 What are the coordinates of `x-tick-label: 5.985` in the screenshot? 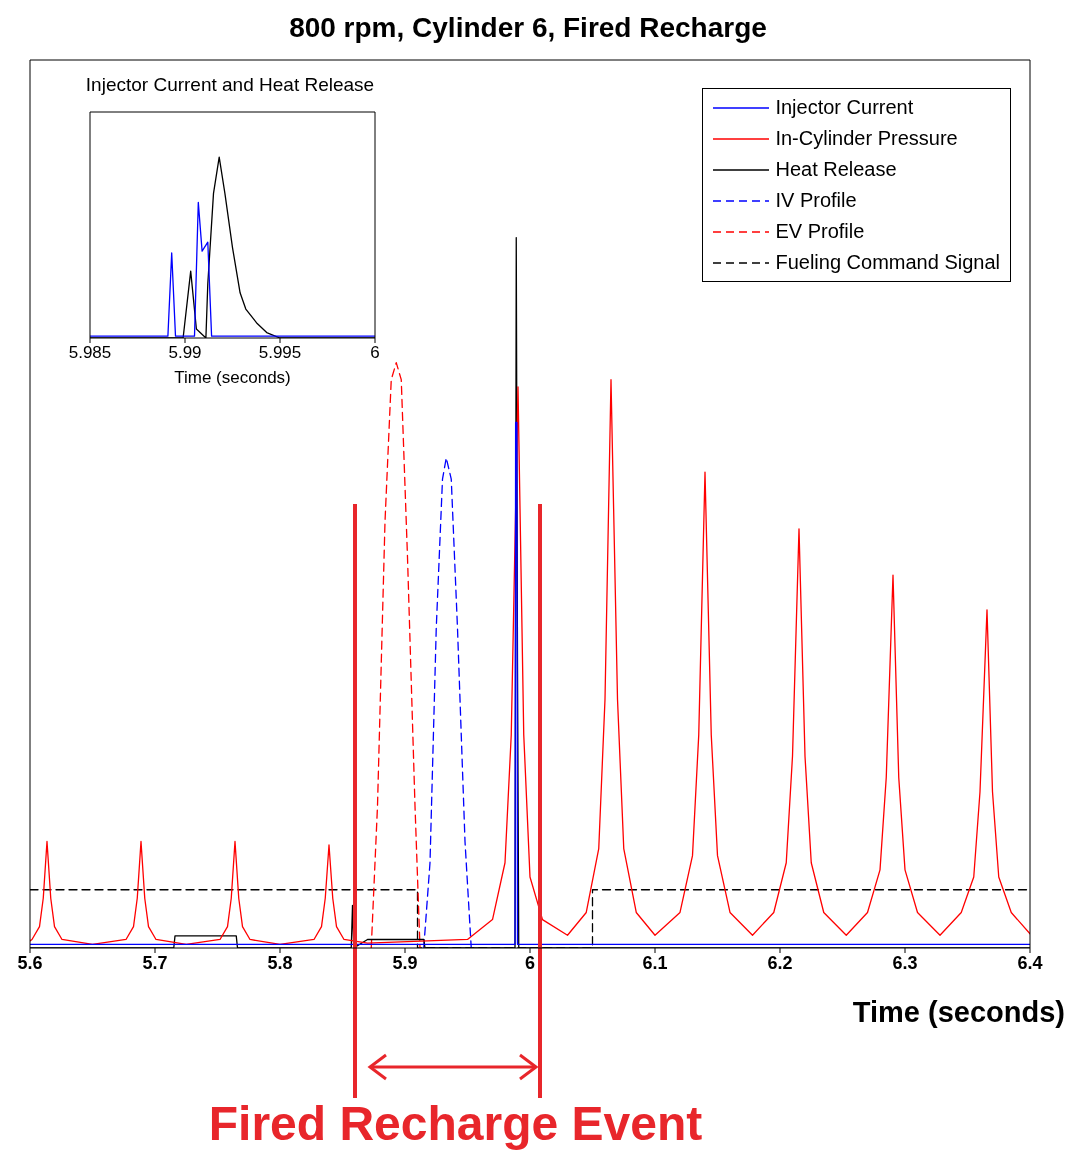 It's located at (90, 353).